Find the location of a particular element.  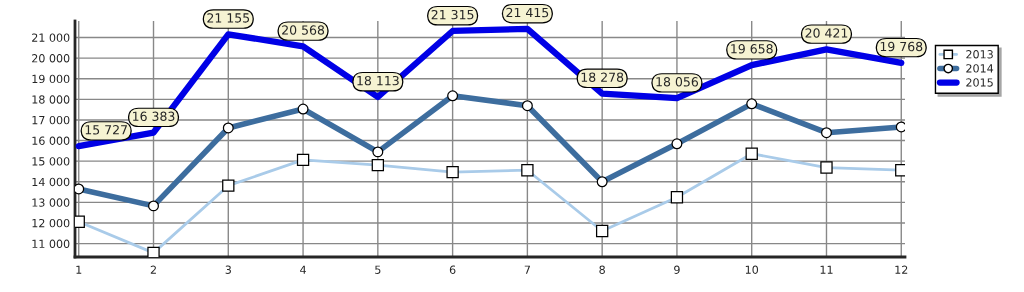

data-label: 20 421 is located at coordinates (826, 33).